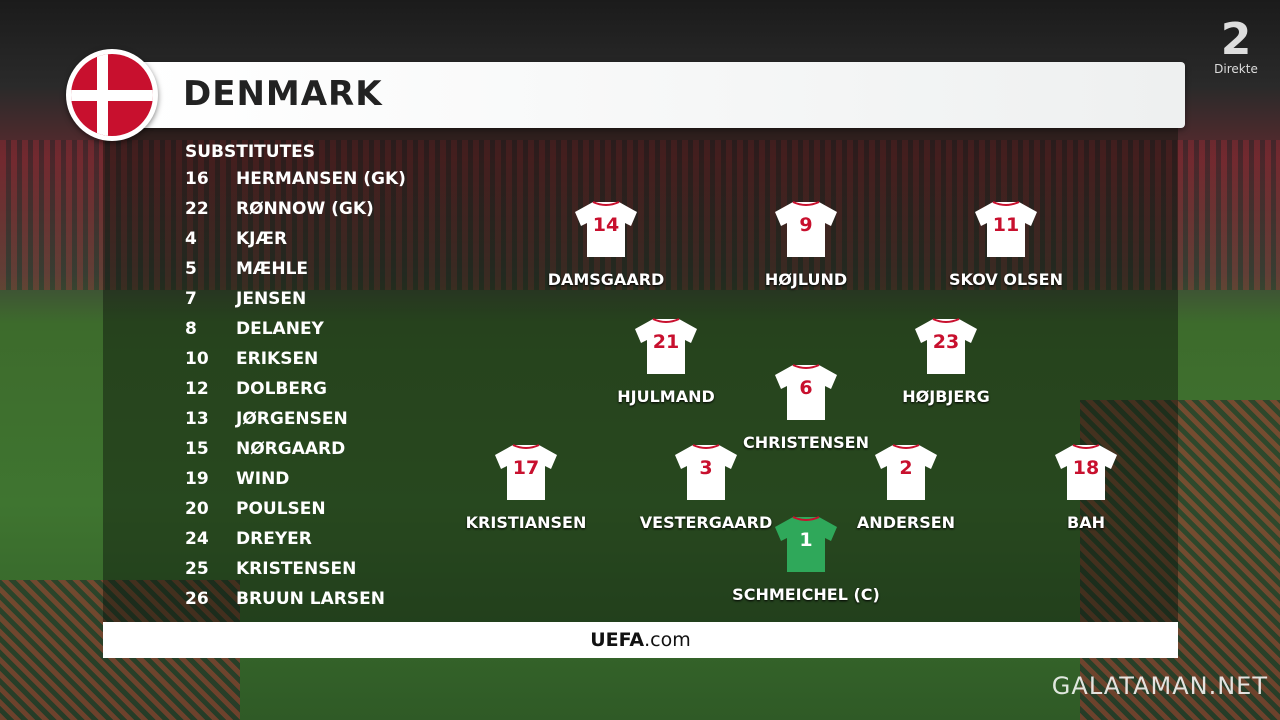 Image resolution: width=1280 pixels, height=720 pixels. I want to click on substitute-number: 13, so click(197, 419).